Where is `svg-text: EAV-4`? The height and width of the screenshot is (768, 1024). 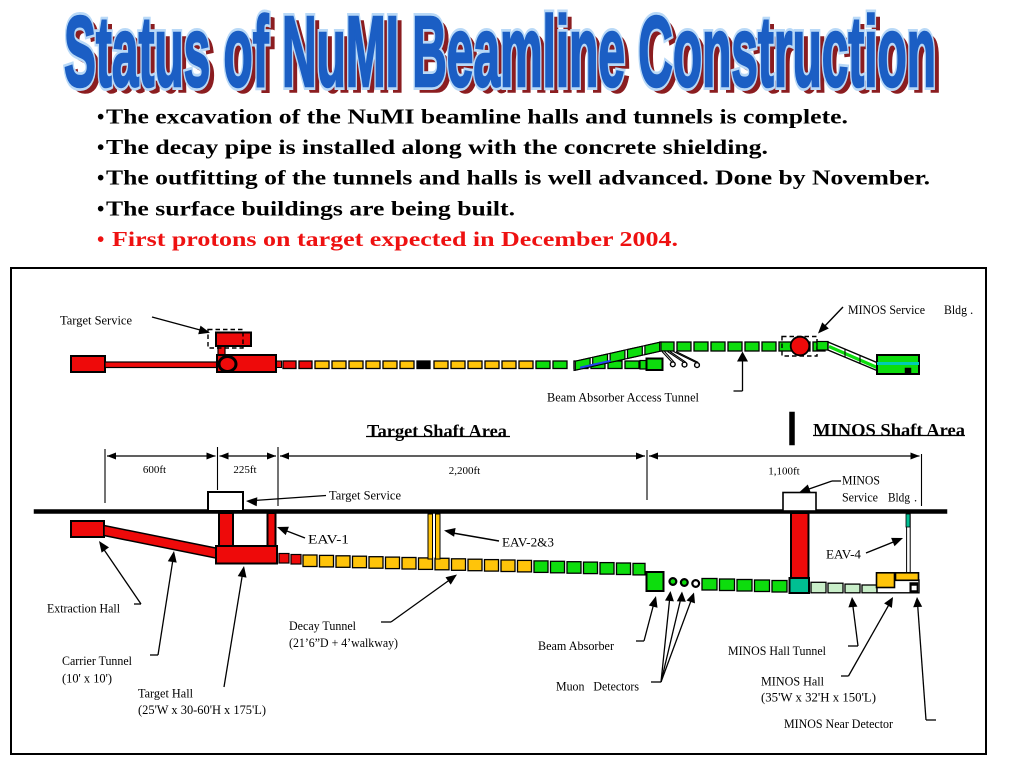
svg-text: EAV-4 is located at coordinates (843, 554).